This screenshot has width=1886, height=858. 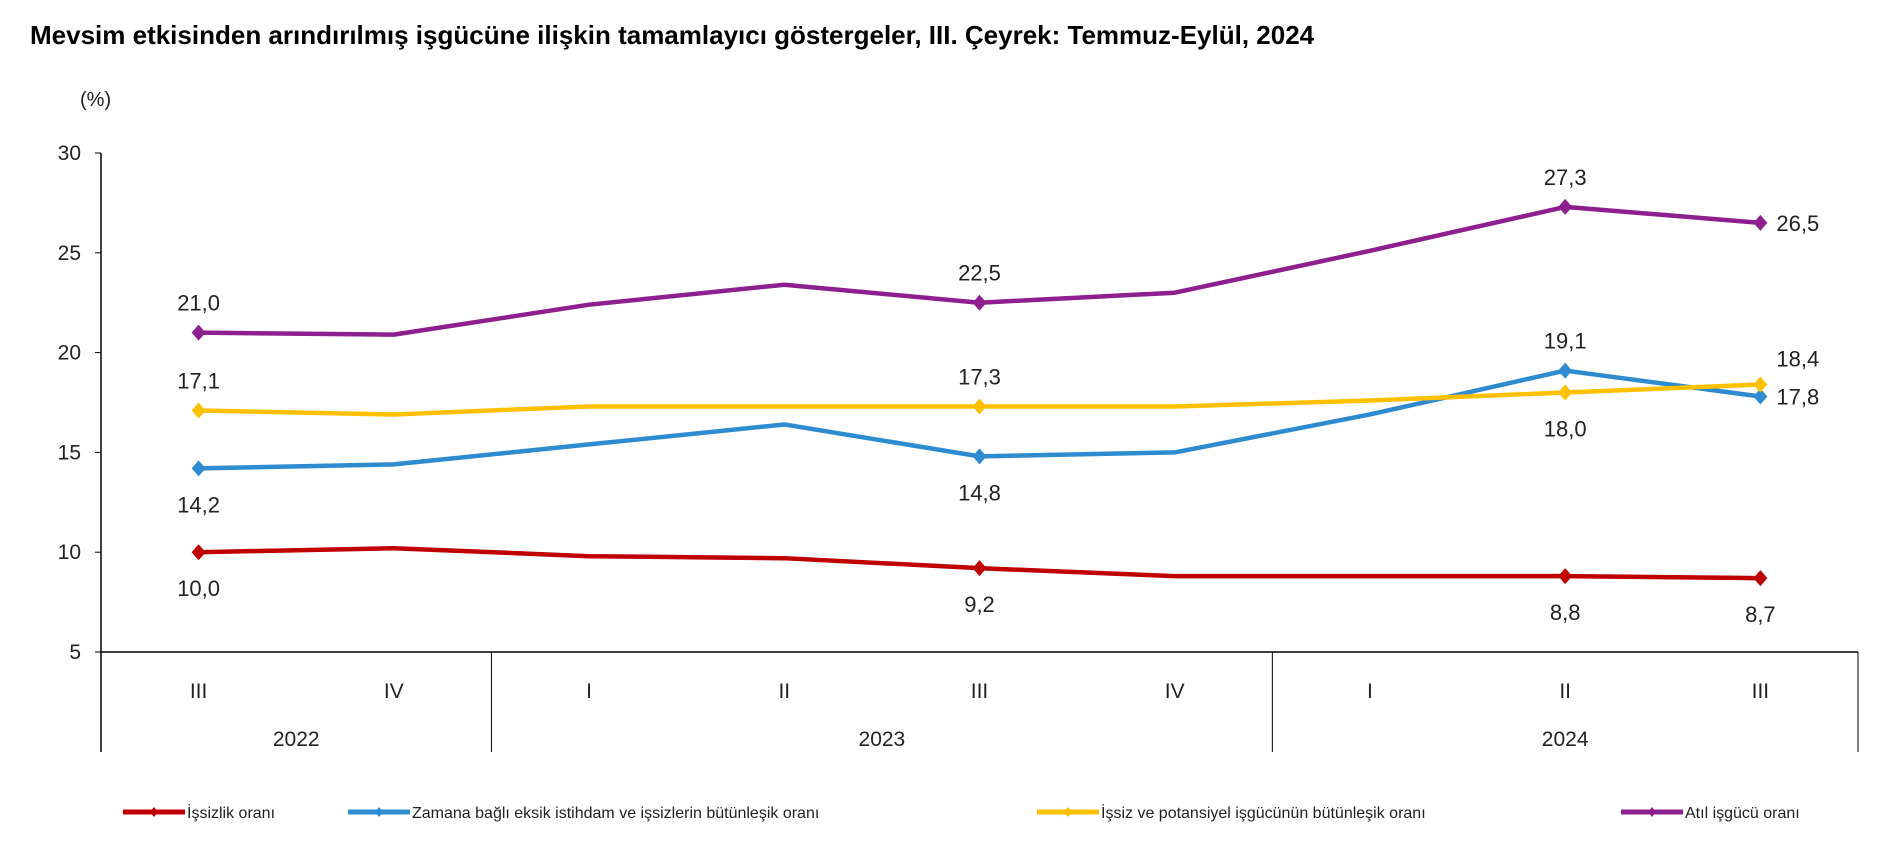 I want to click on legend-label: İşsizlik oranı, so click(x=231, y=812).